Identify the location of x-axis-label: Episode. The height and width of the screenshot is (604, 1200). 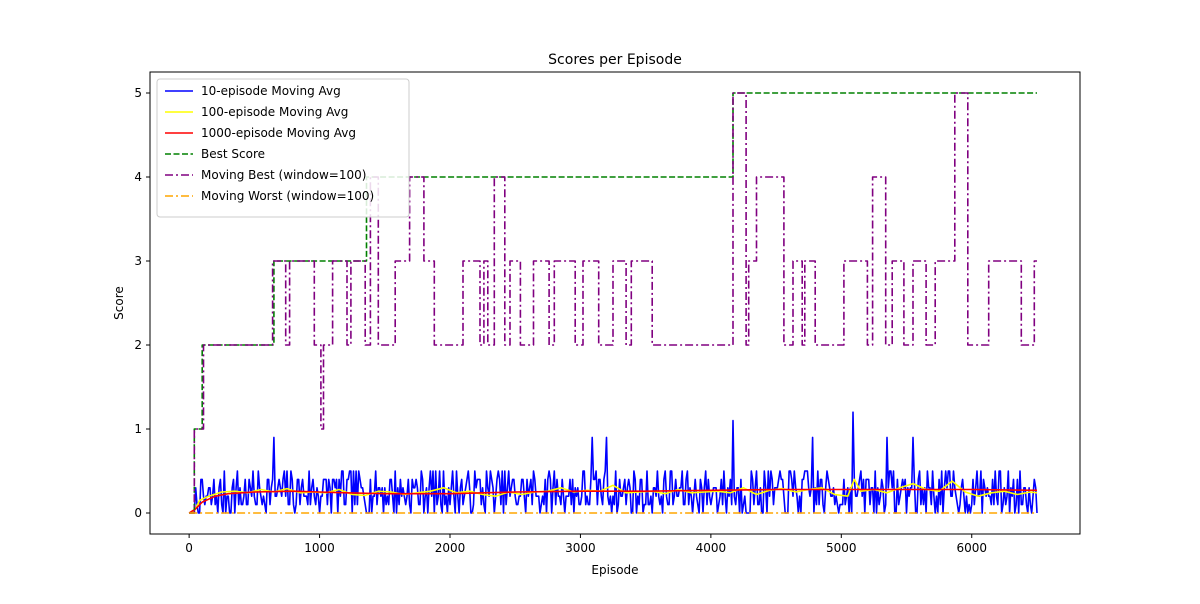
(614, 570).